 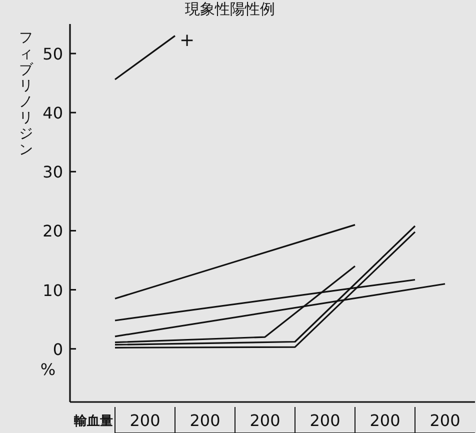 What do you see at coordinates (187, 40) in the screenshot?
I see `annotation: +` at bounding box center [187, 40].